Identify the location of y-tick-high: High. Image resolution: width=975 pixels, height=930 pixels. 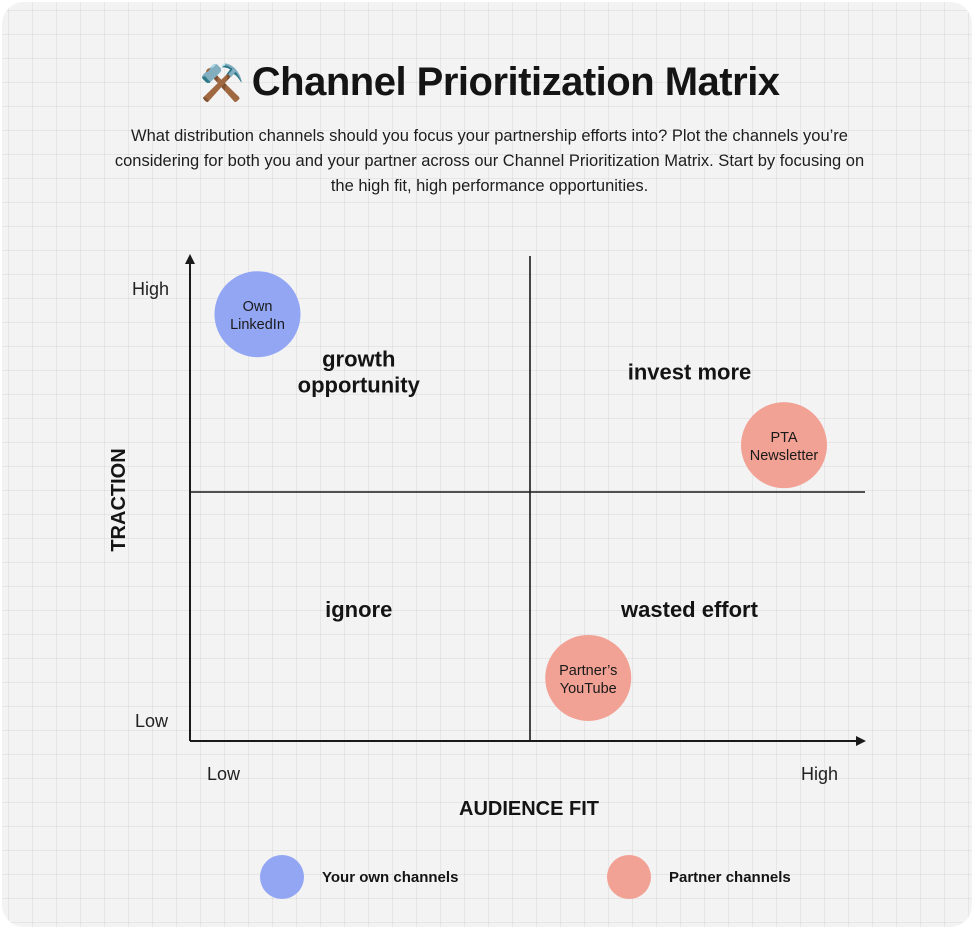
(150, 289).